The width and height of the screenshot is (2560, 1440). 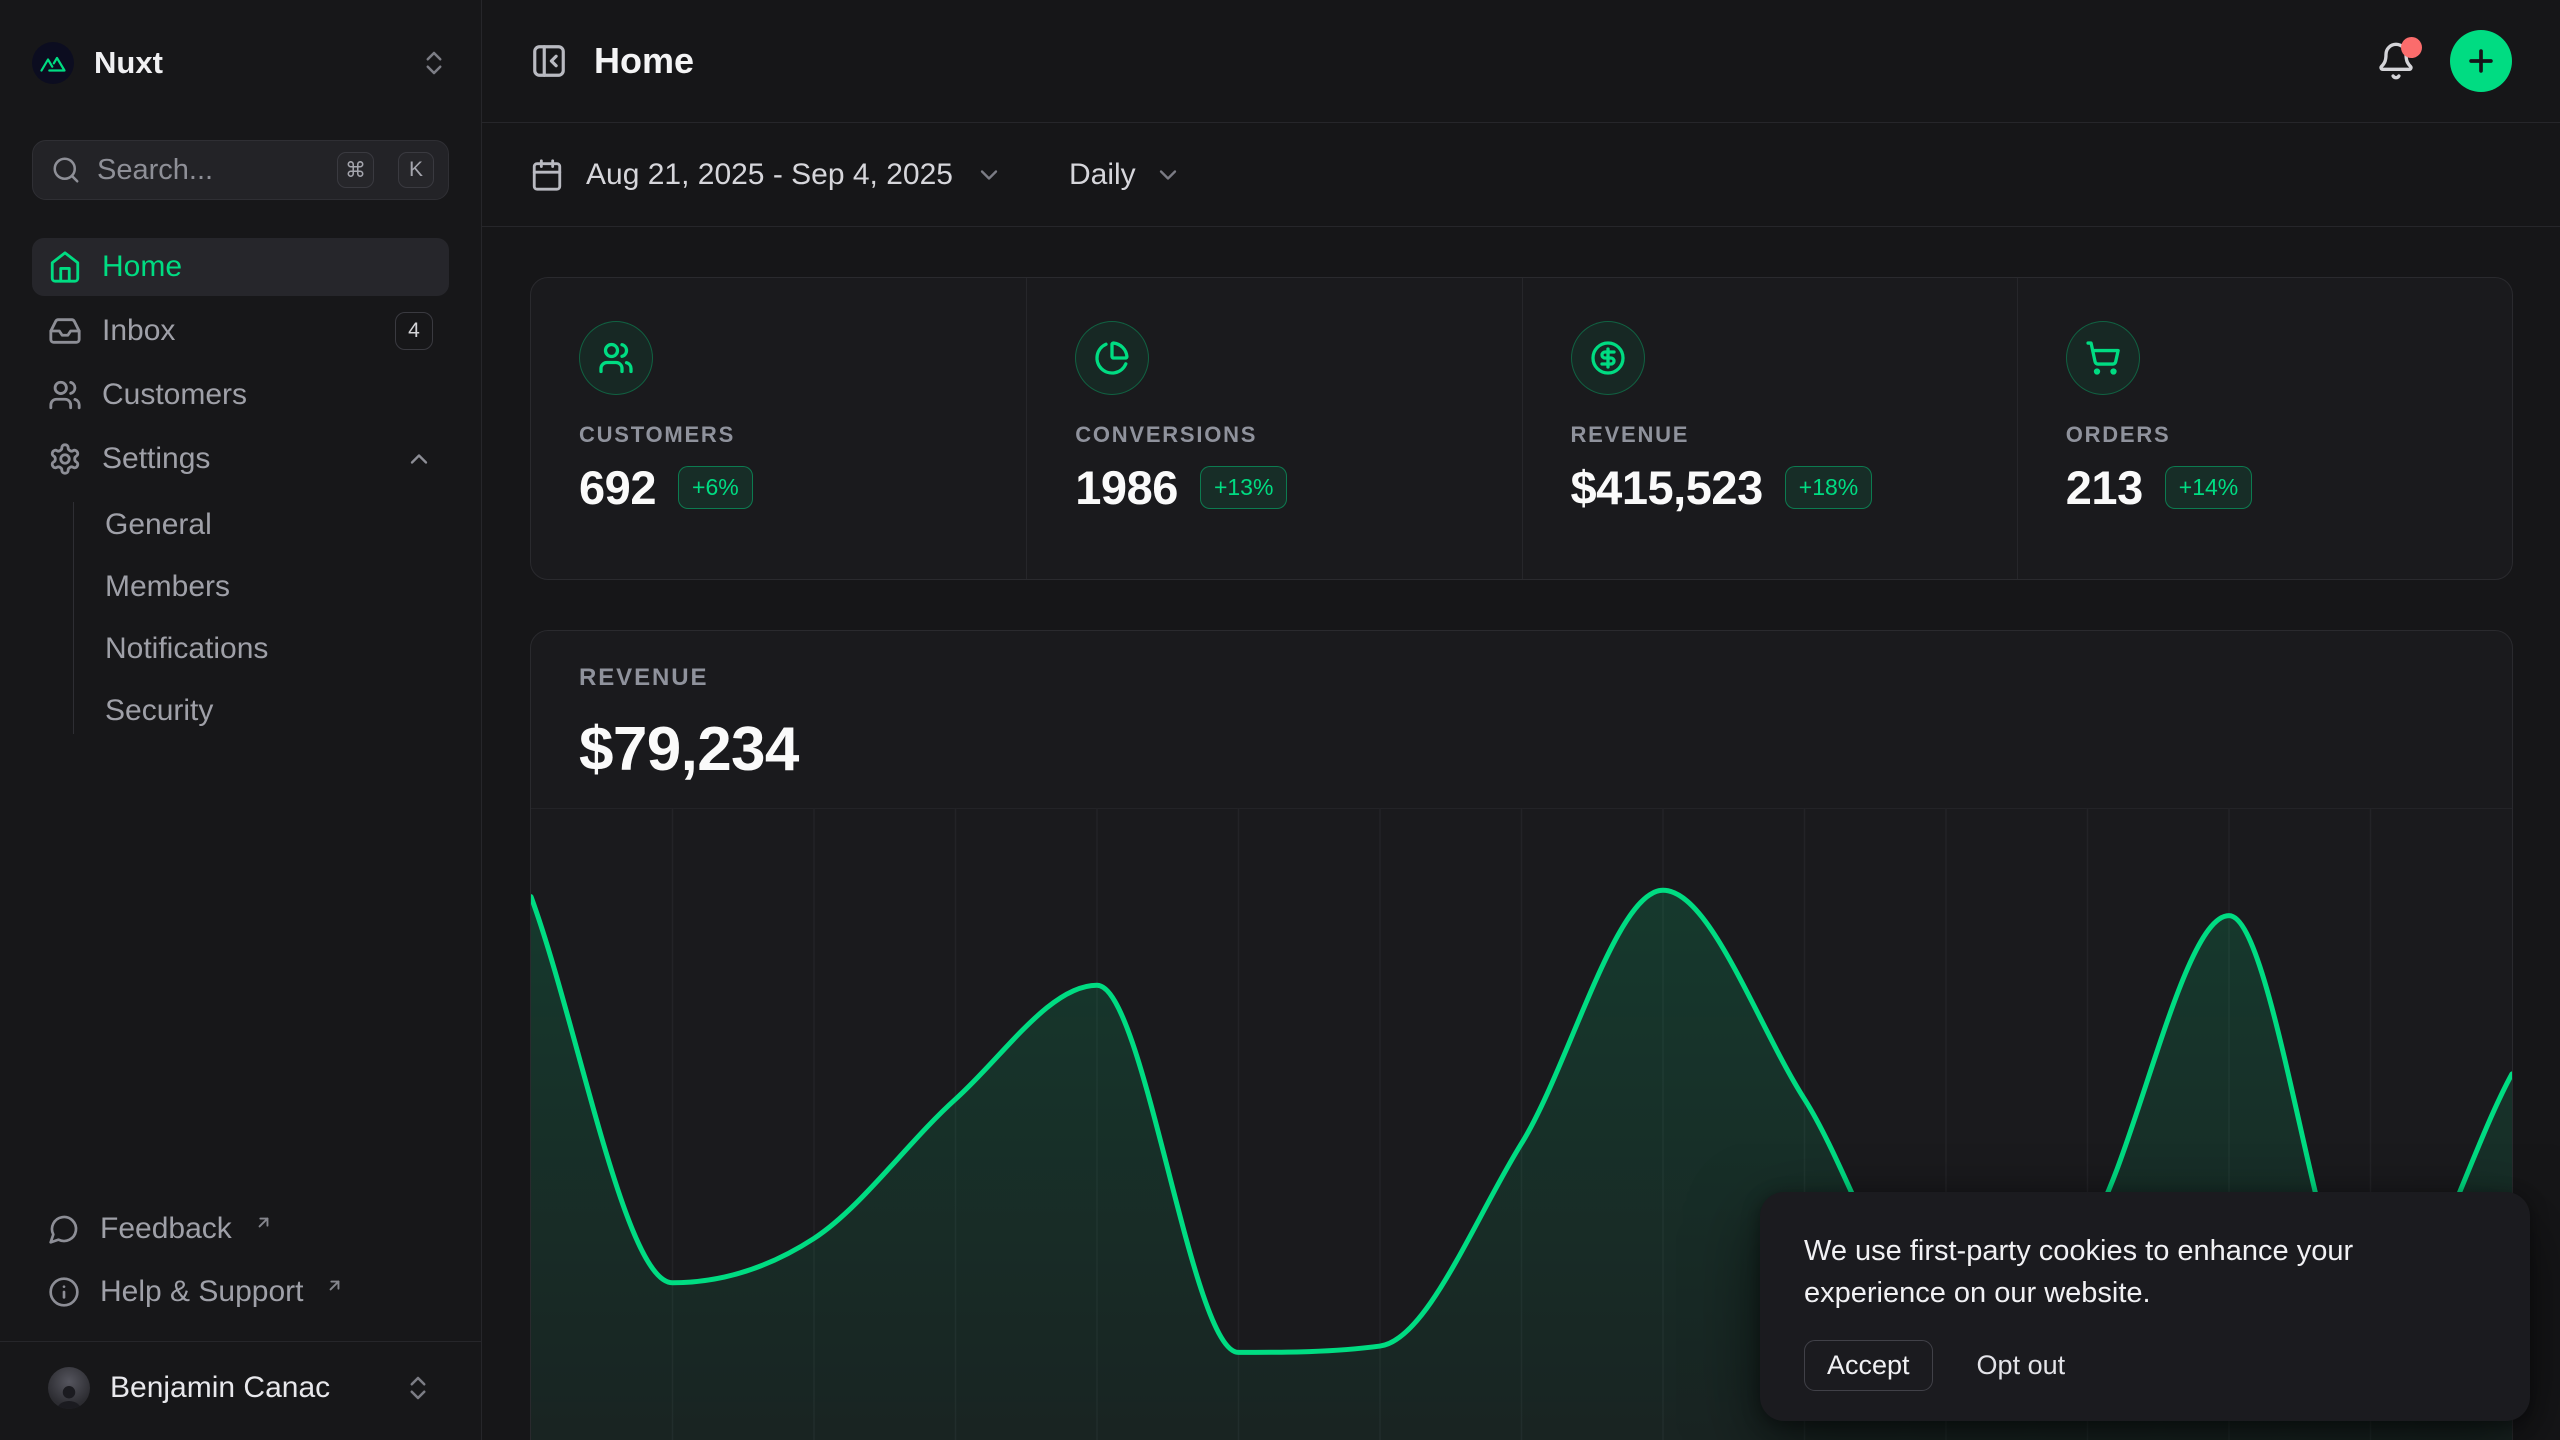 What do you see at coordinates (715, 487) in the screenshot?
I see `stat-delta-badge: +6%` at bounding box center [715, 487].